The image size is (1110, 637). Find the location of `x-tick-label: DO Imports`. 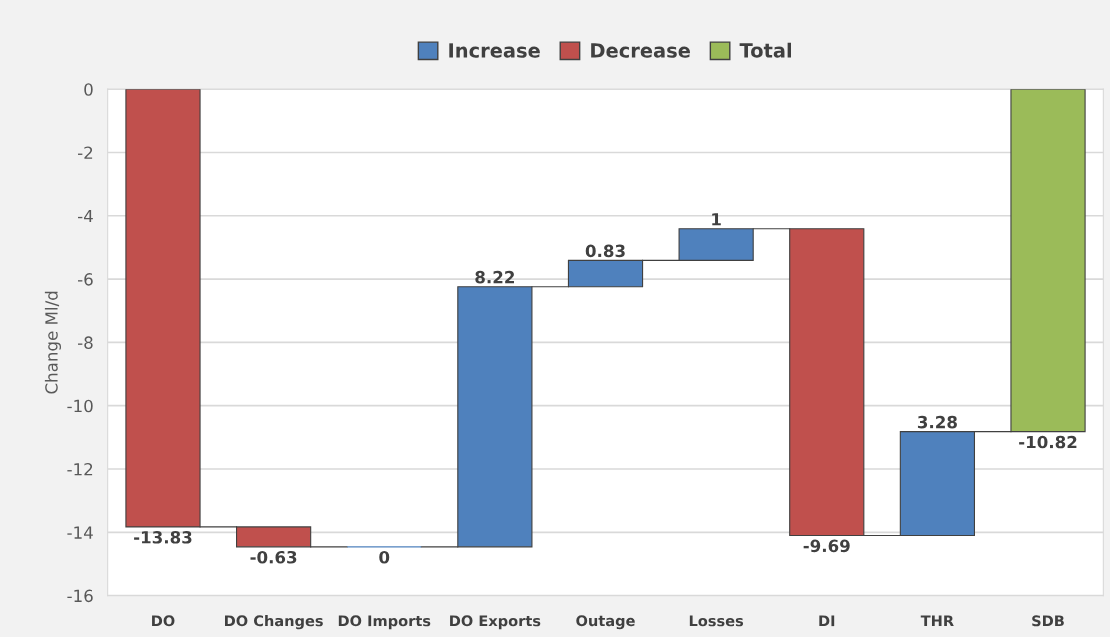

x-tick-label: DO Imports is located at coordinates (384, 622).